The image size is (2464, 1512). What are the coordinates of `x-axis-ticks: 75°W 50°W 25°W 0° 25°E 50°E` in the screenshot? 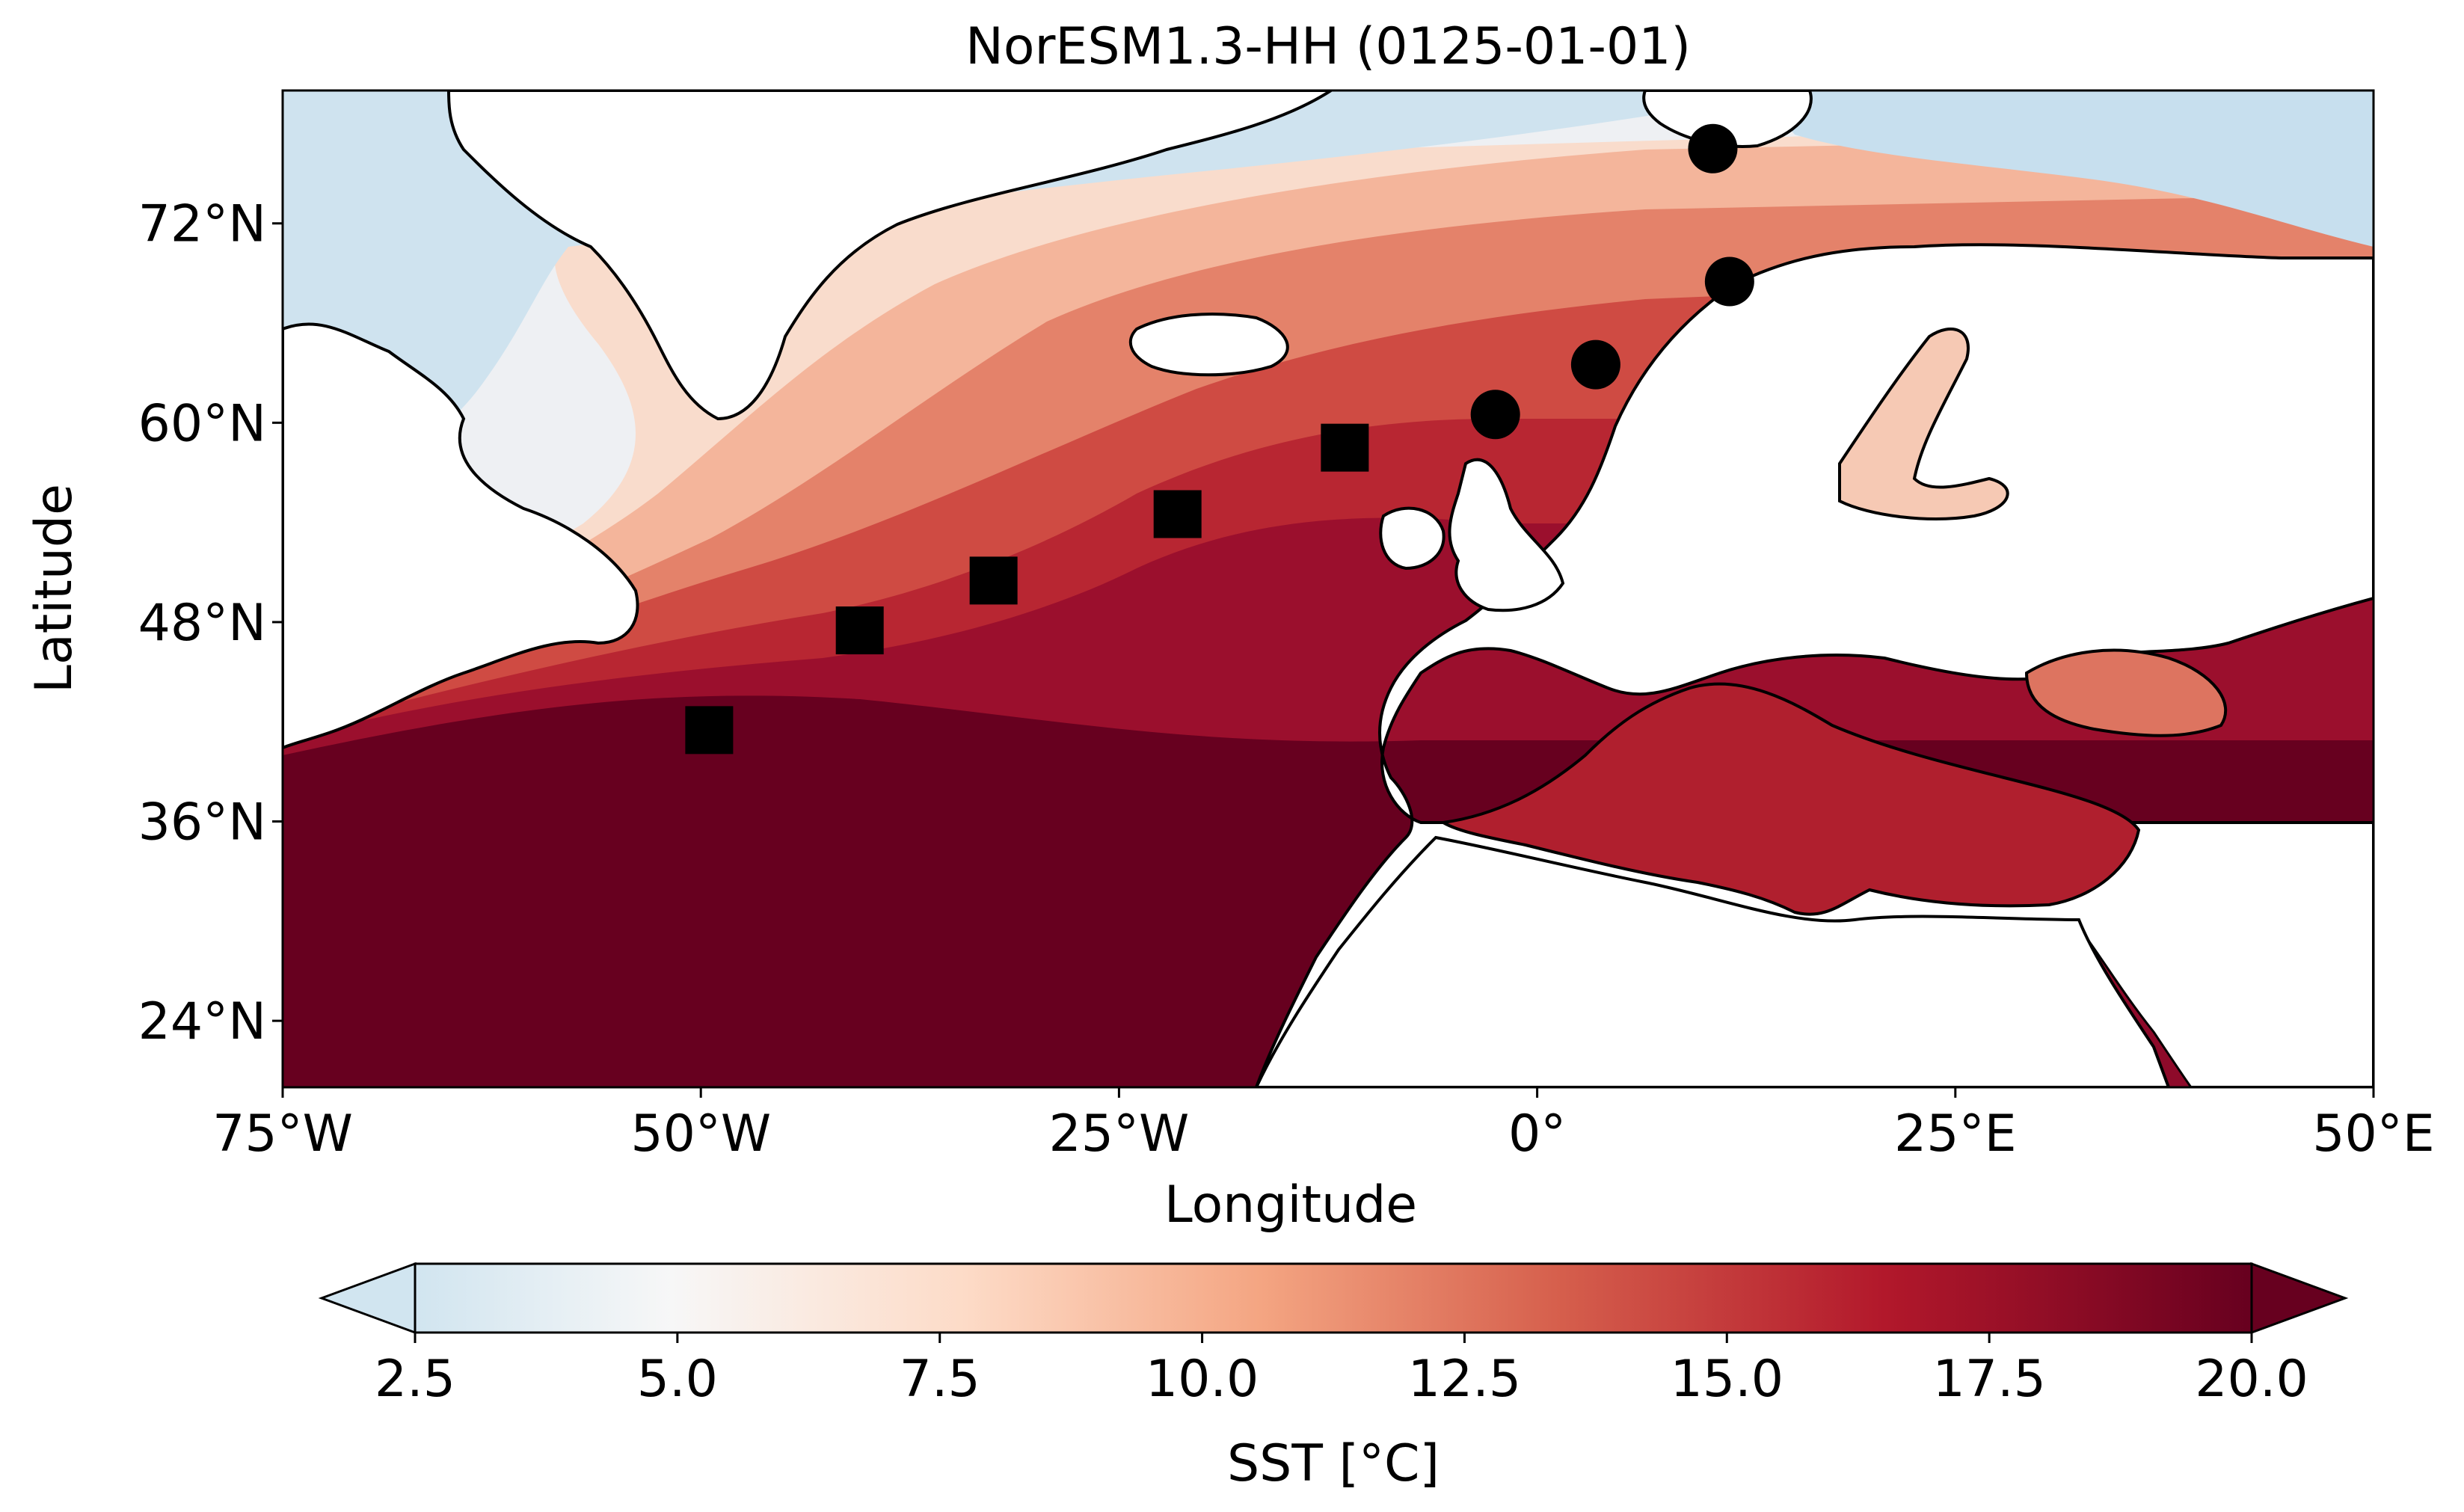 It's located at (1323, 1125).